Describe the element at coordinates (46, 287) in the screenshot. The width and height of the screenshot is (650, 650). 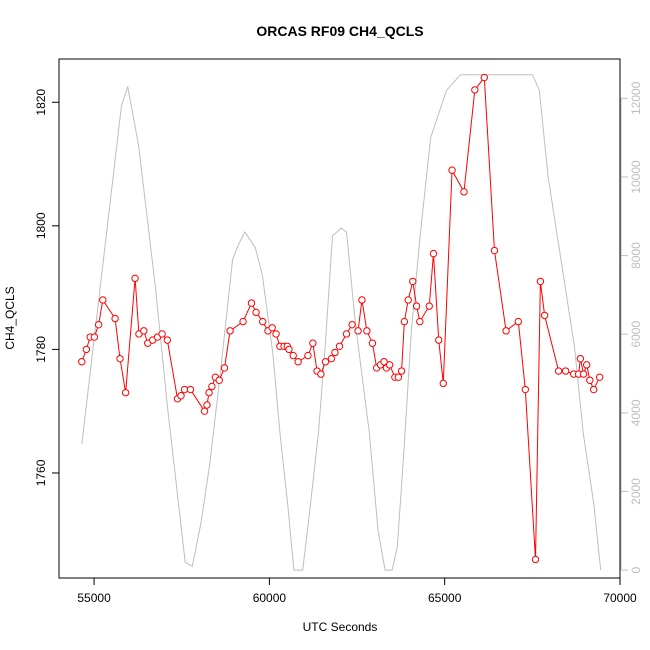
I see `y-axis-left: 1760 1780 1800 1820` at that location.